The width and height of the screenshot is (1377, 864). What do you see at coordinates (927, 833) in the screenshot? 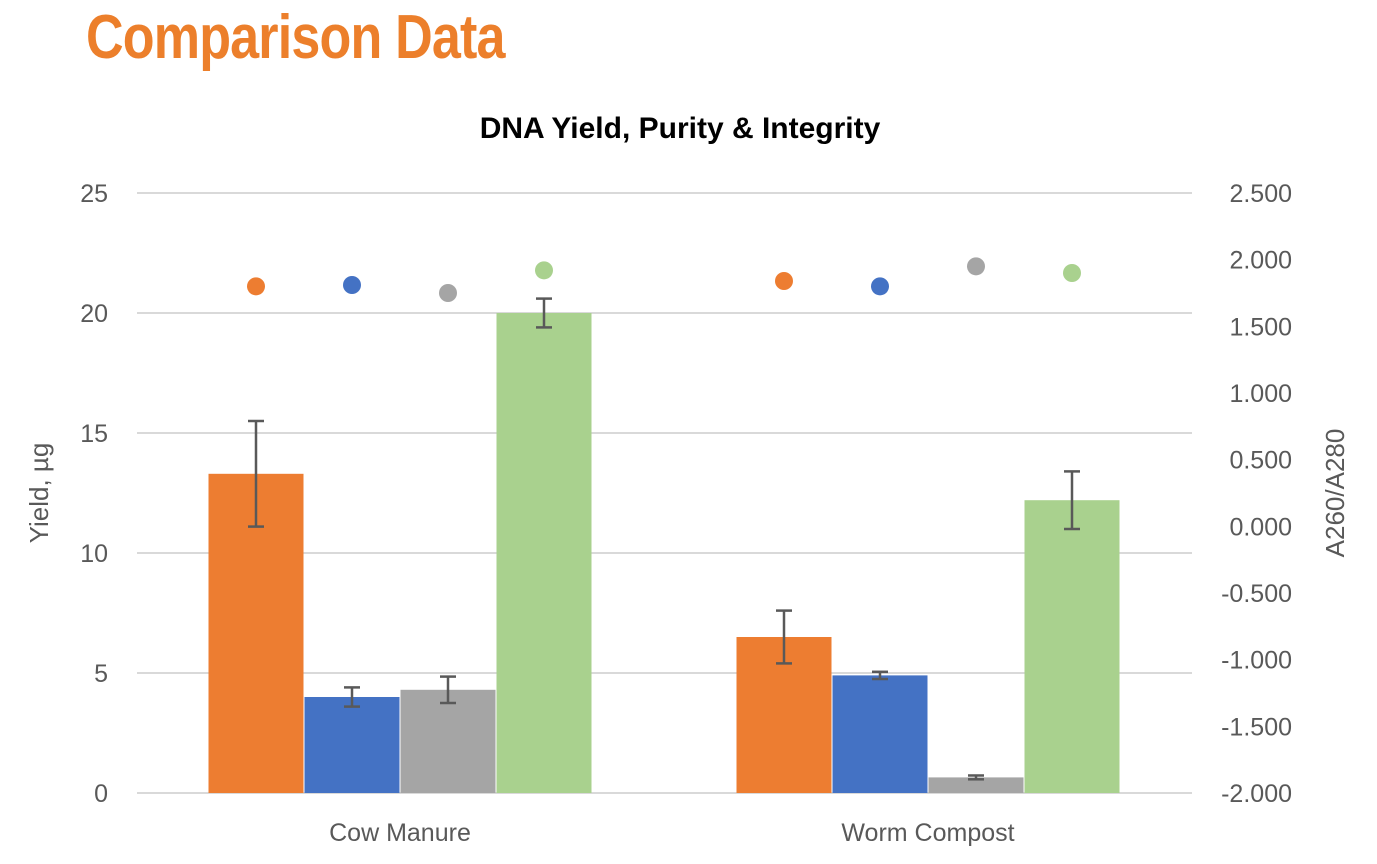
I see `x-category-label: Worm Compost` at bounding box center [927, 833].